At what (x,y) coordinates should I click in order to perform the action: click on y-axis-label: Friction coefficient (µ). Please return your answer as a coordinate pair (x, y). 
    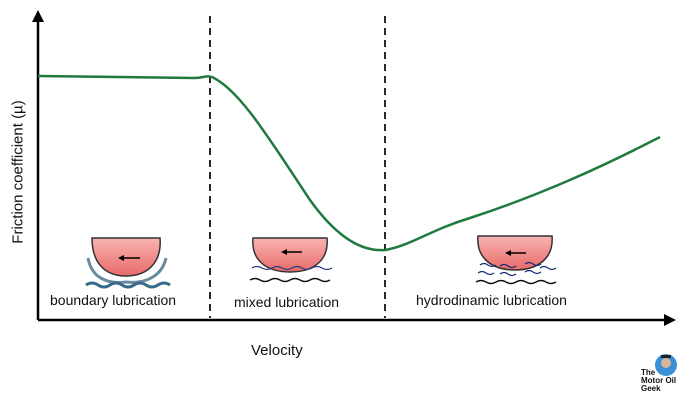
    Looking at the image, I should click on (18, 172).